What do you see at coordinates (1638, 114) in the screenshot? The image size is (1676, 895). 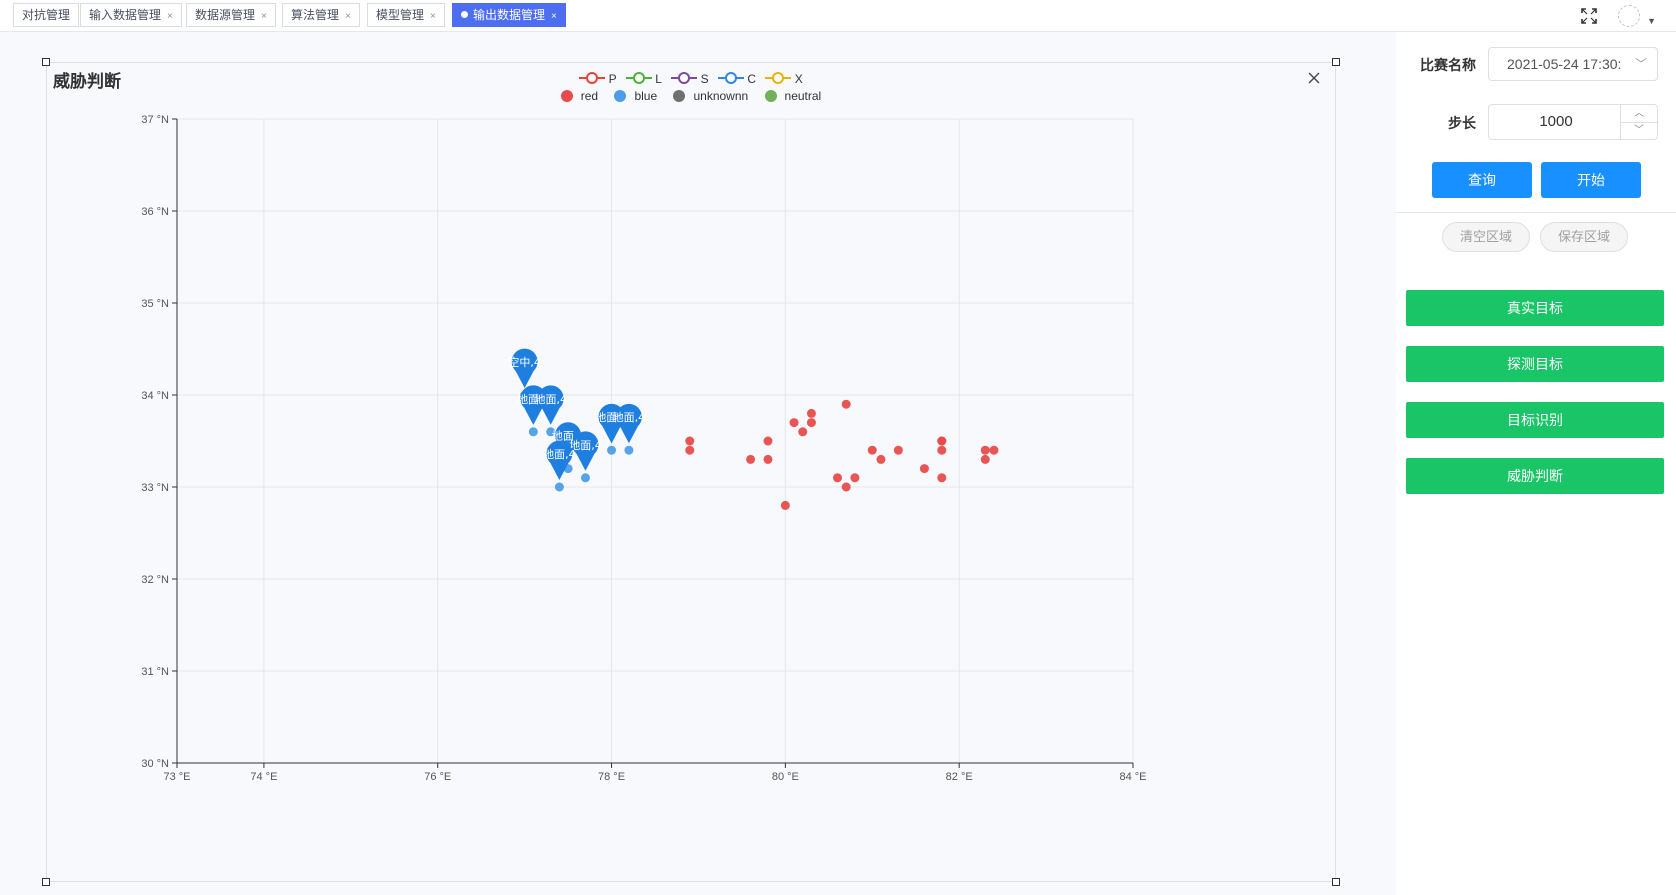 I see `increase-icon: ︿` at bounding box center [1638, 114].